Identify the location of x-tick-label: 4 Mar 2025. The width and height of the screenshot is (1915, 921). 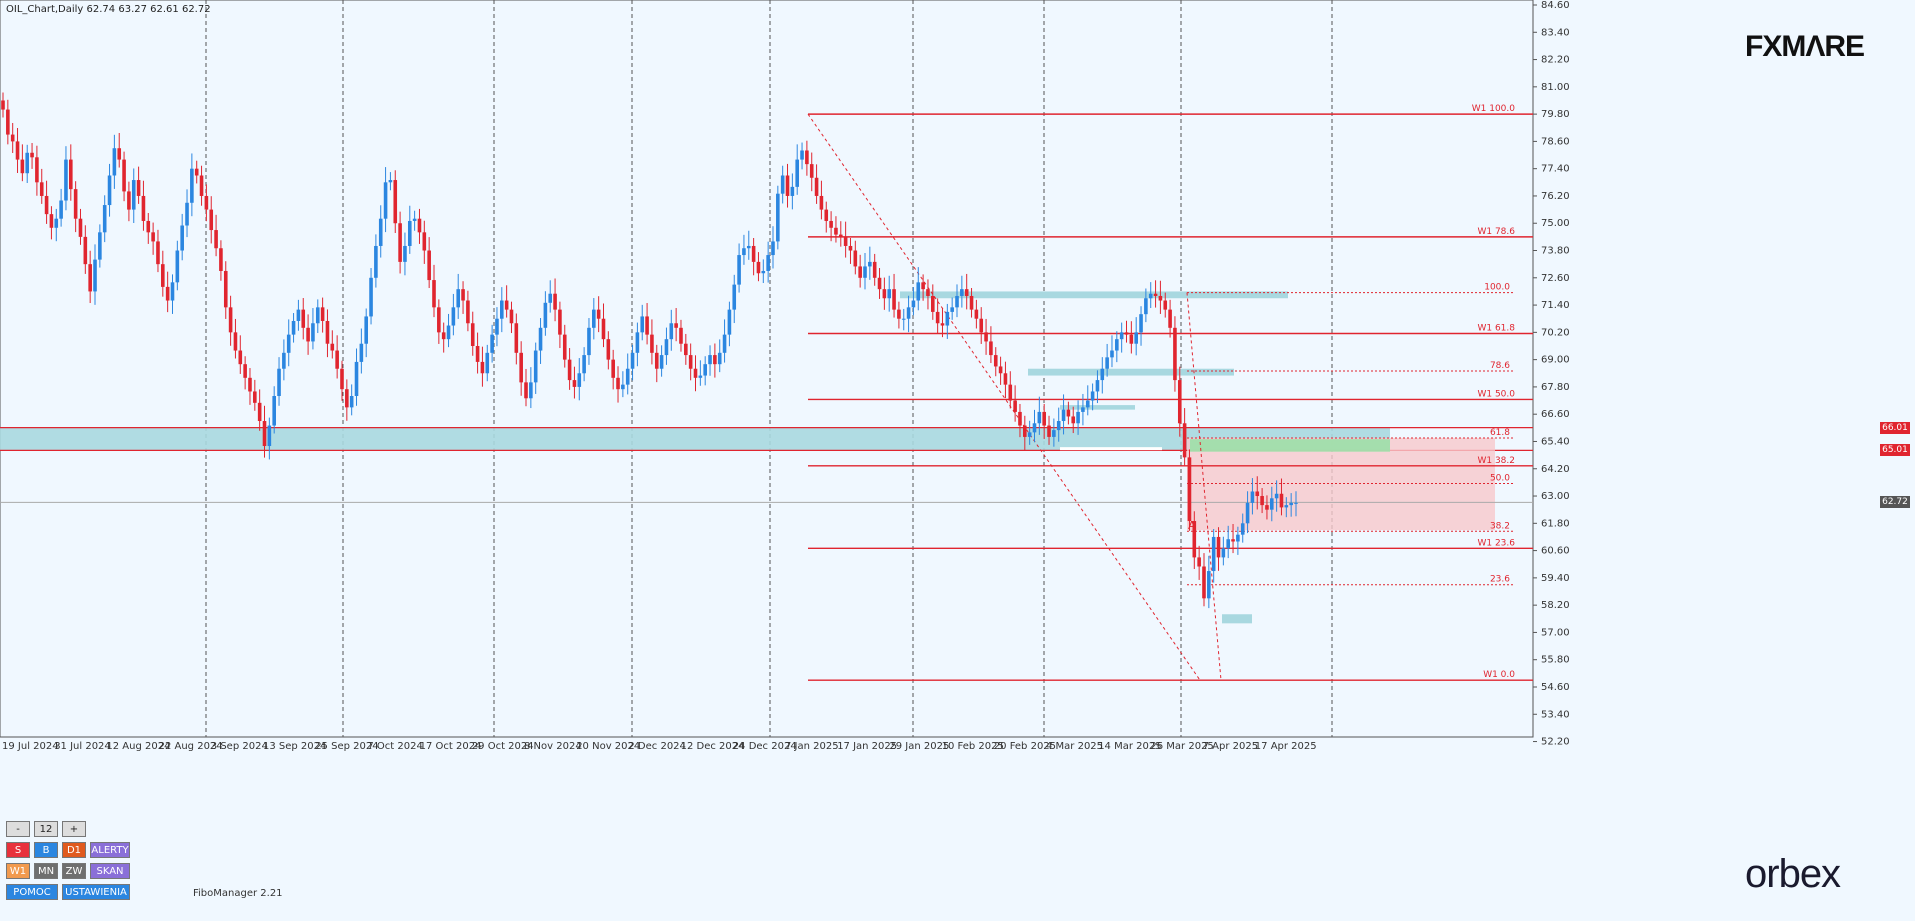
(1074, 746).